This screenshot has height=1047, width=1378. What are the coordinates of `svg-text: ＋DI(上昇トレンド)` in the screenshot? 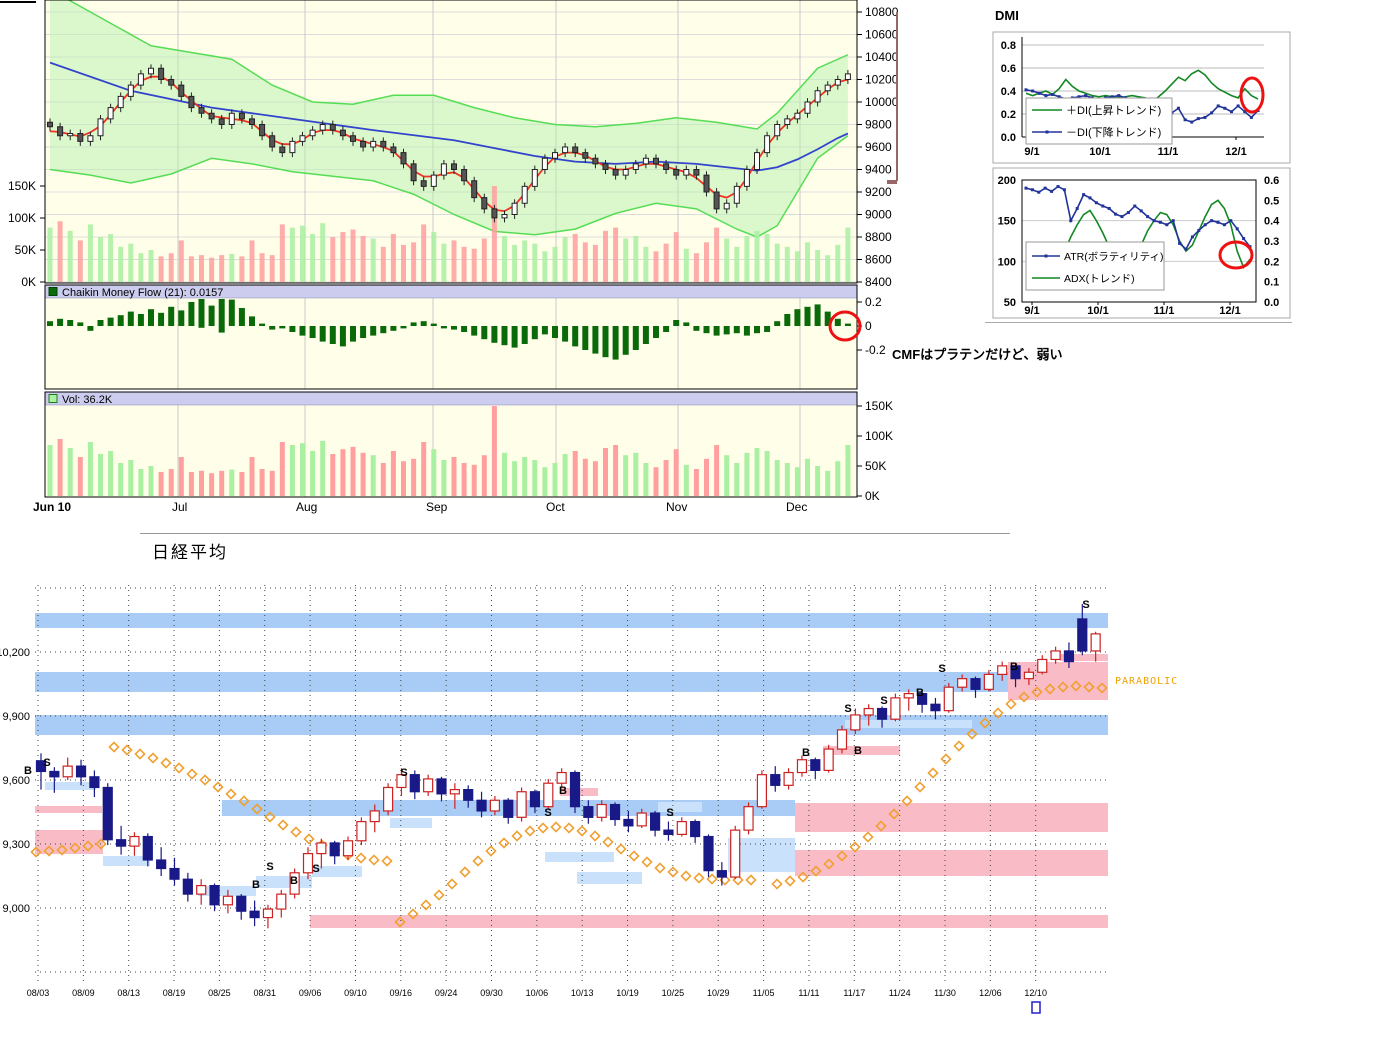 It's located at (1113, 110).